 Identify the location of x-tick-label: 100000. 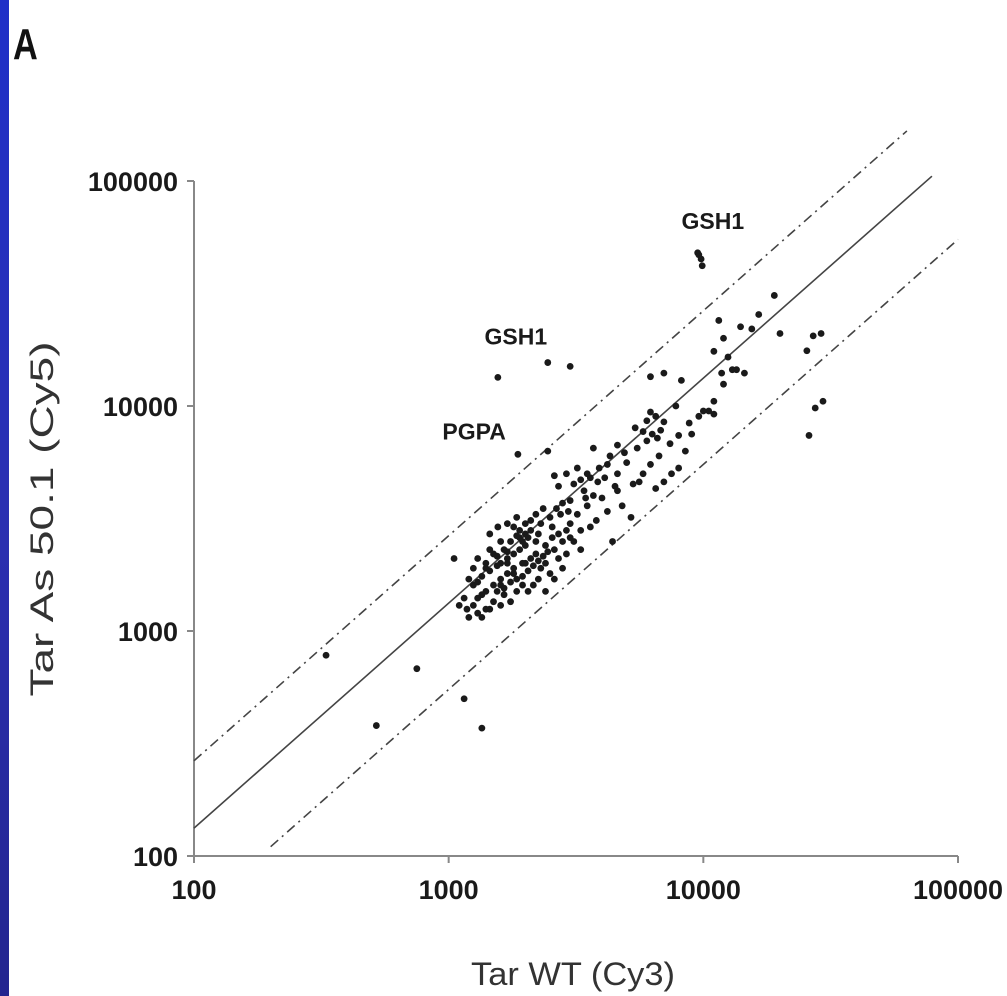
(958, 890).